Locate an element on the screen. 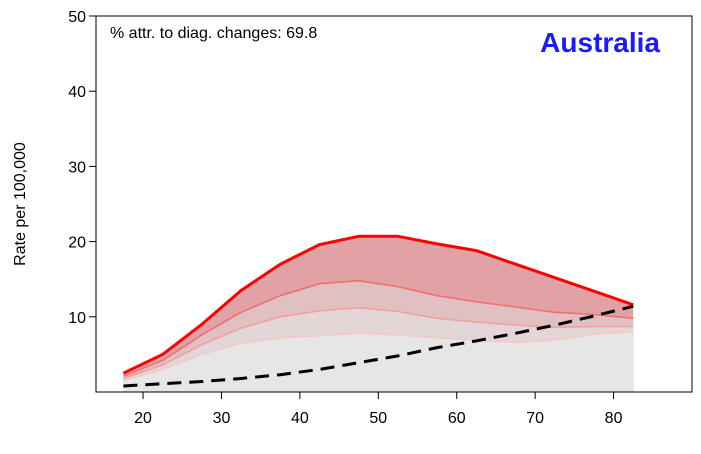 This screenshot has width=701, height=454. x-tick-label: 50 is located at coordinates (378, 418).